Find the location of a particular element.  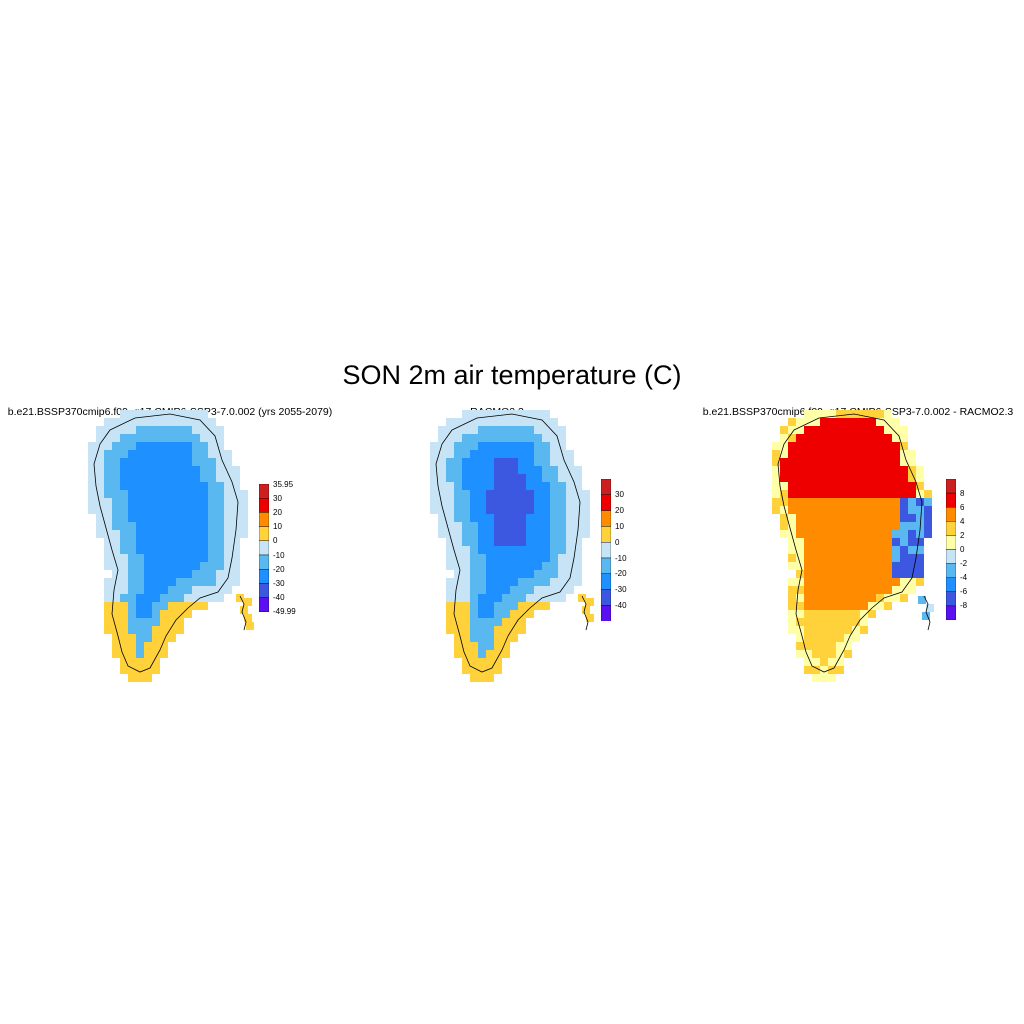

figure-title: SON 2m air temperature (C) is located at coordinates (512, 375).